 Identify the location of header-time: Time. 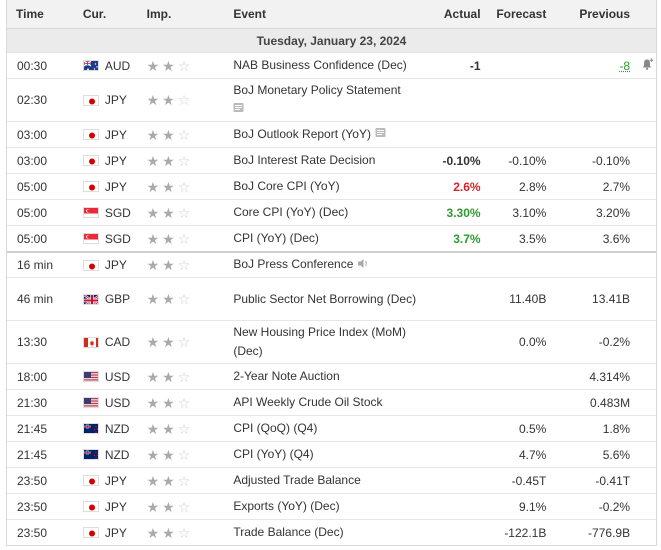
(30, 14).